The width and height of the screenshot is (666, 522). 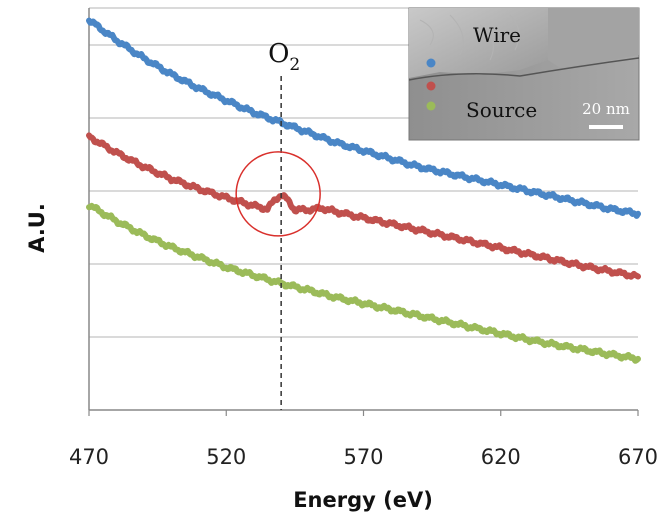 I want to click on o2-peak-circle, so click(x=278, y=194).